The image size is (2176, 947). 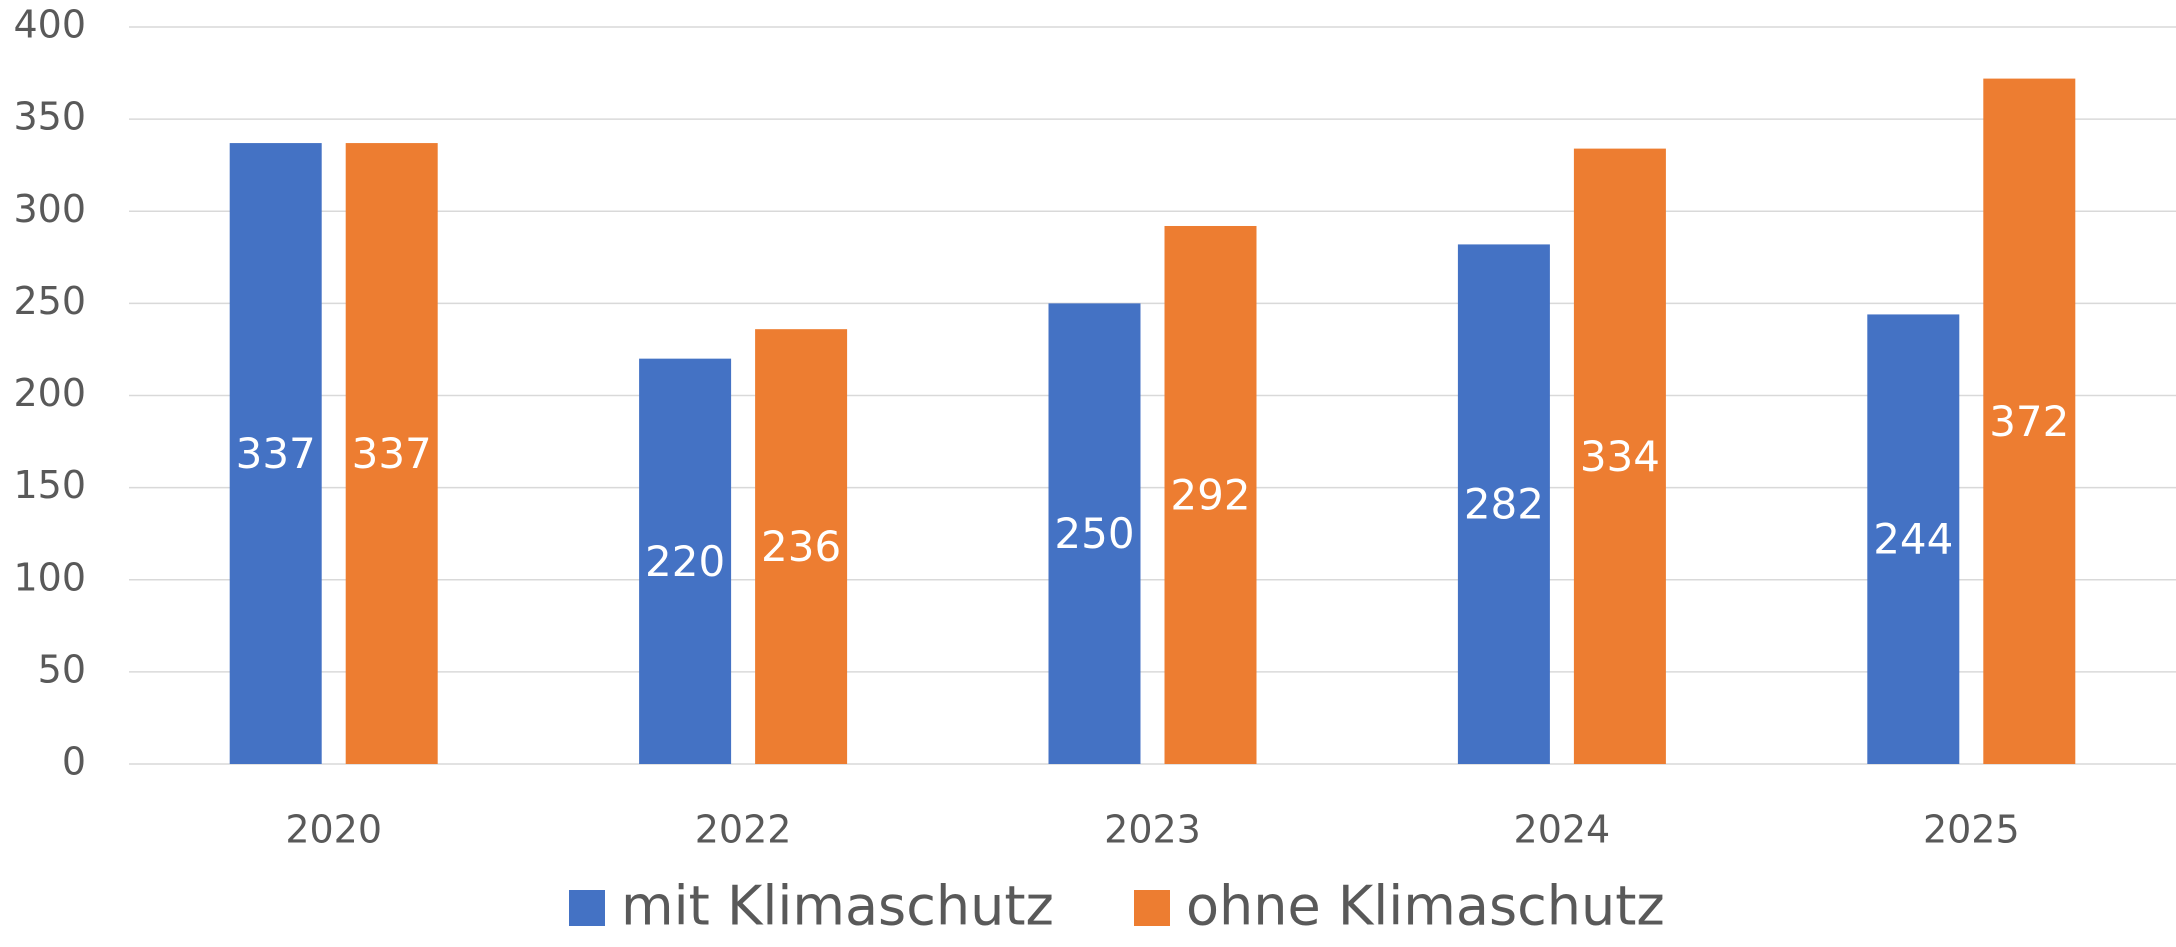 I want to click on data-label: 220, so click(x=685, y=561).